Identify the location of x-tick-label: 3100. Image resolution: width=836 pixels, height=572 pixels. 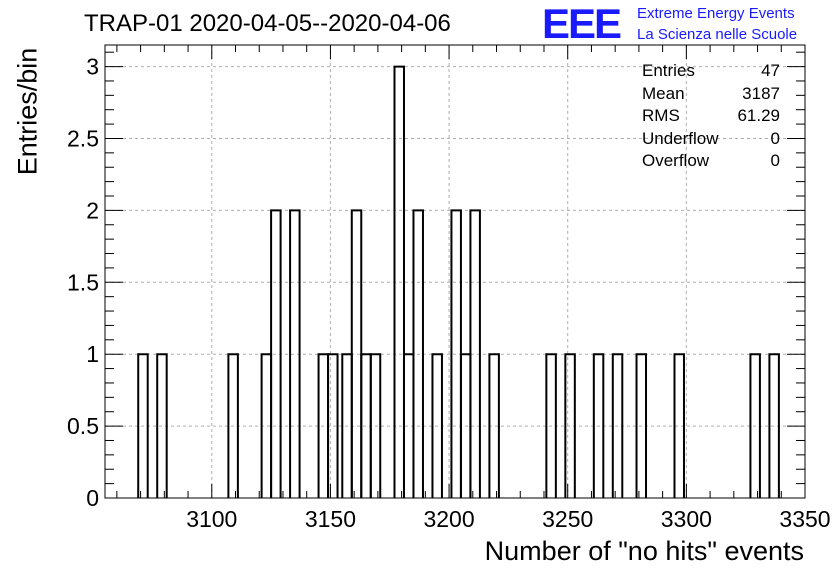
(211, 519).